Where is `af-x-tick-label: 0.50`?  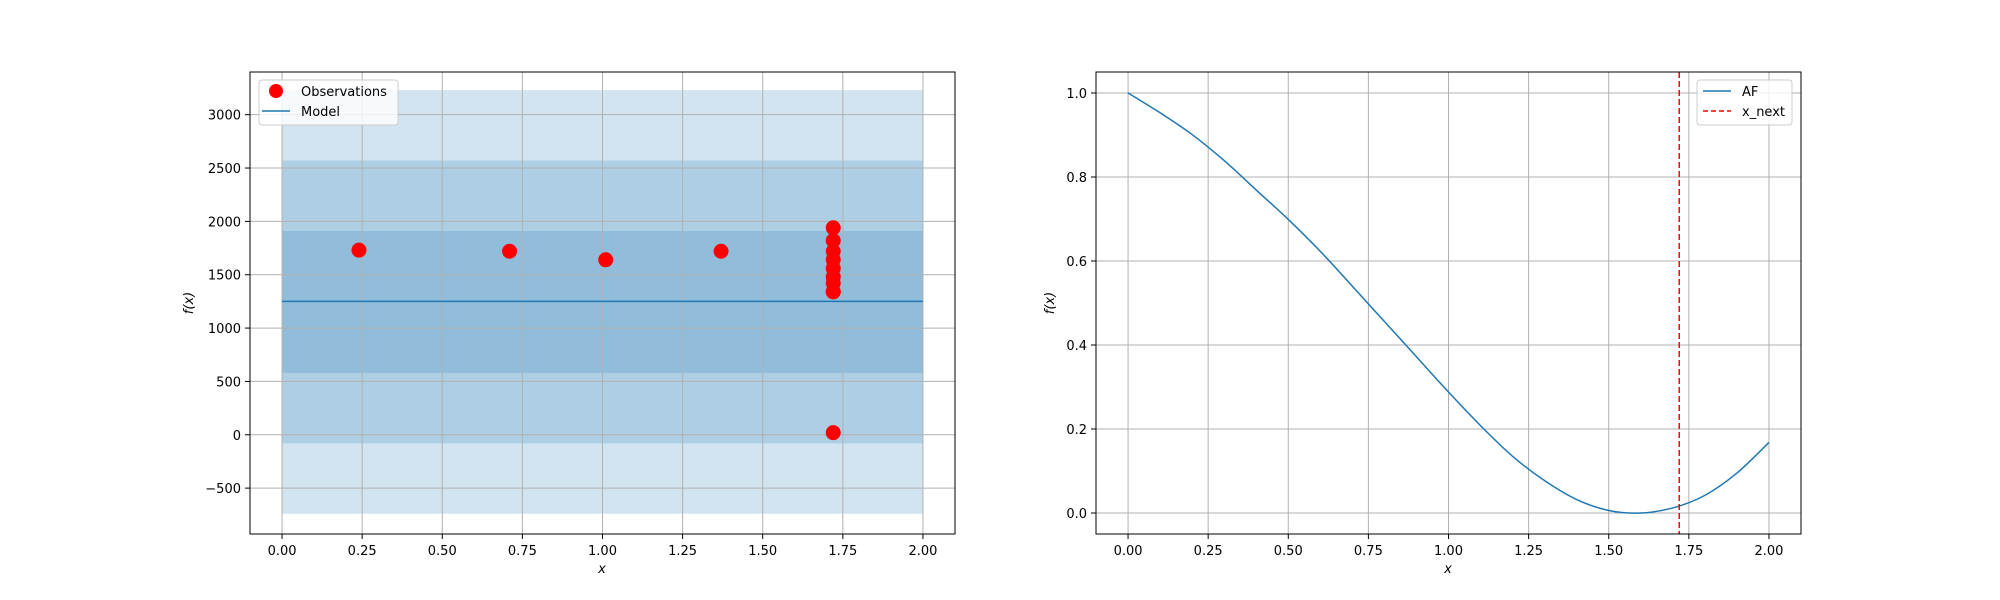
af-x-tick-label: 0.50 is located at coordinates (1288, 551).